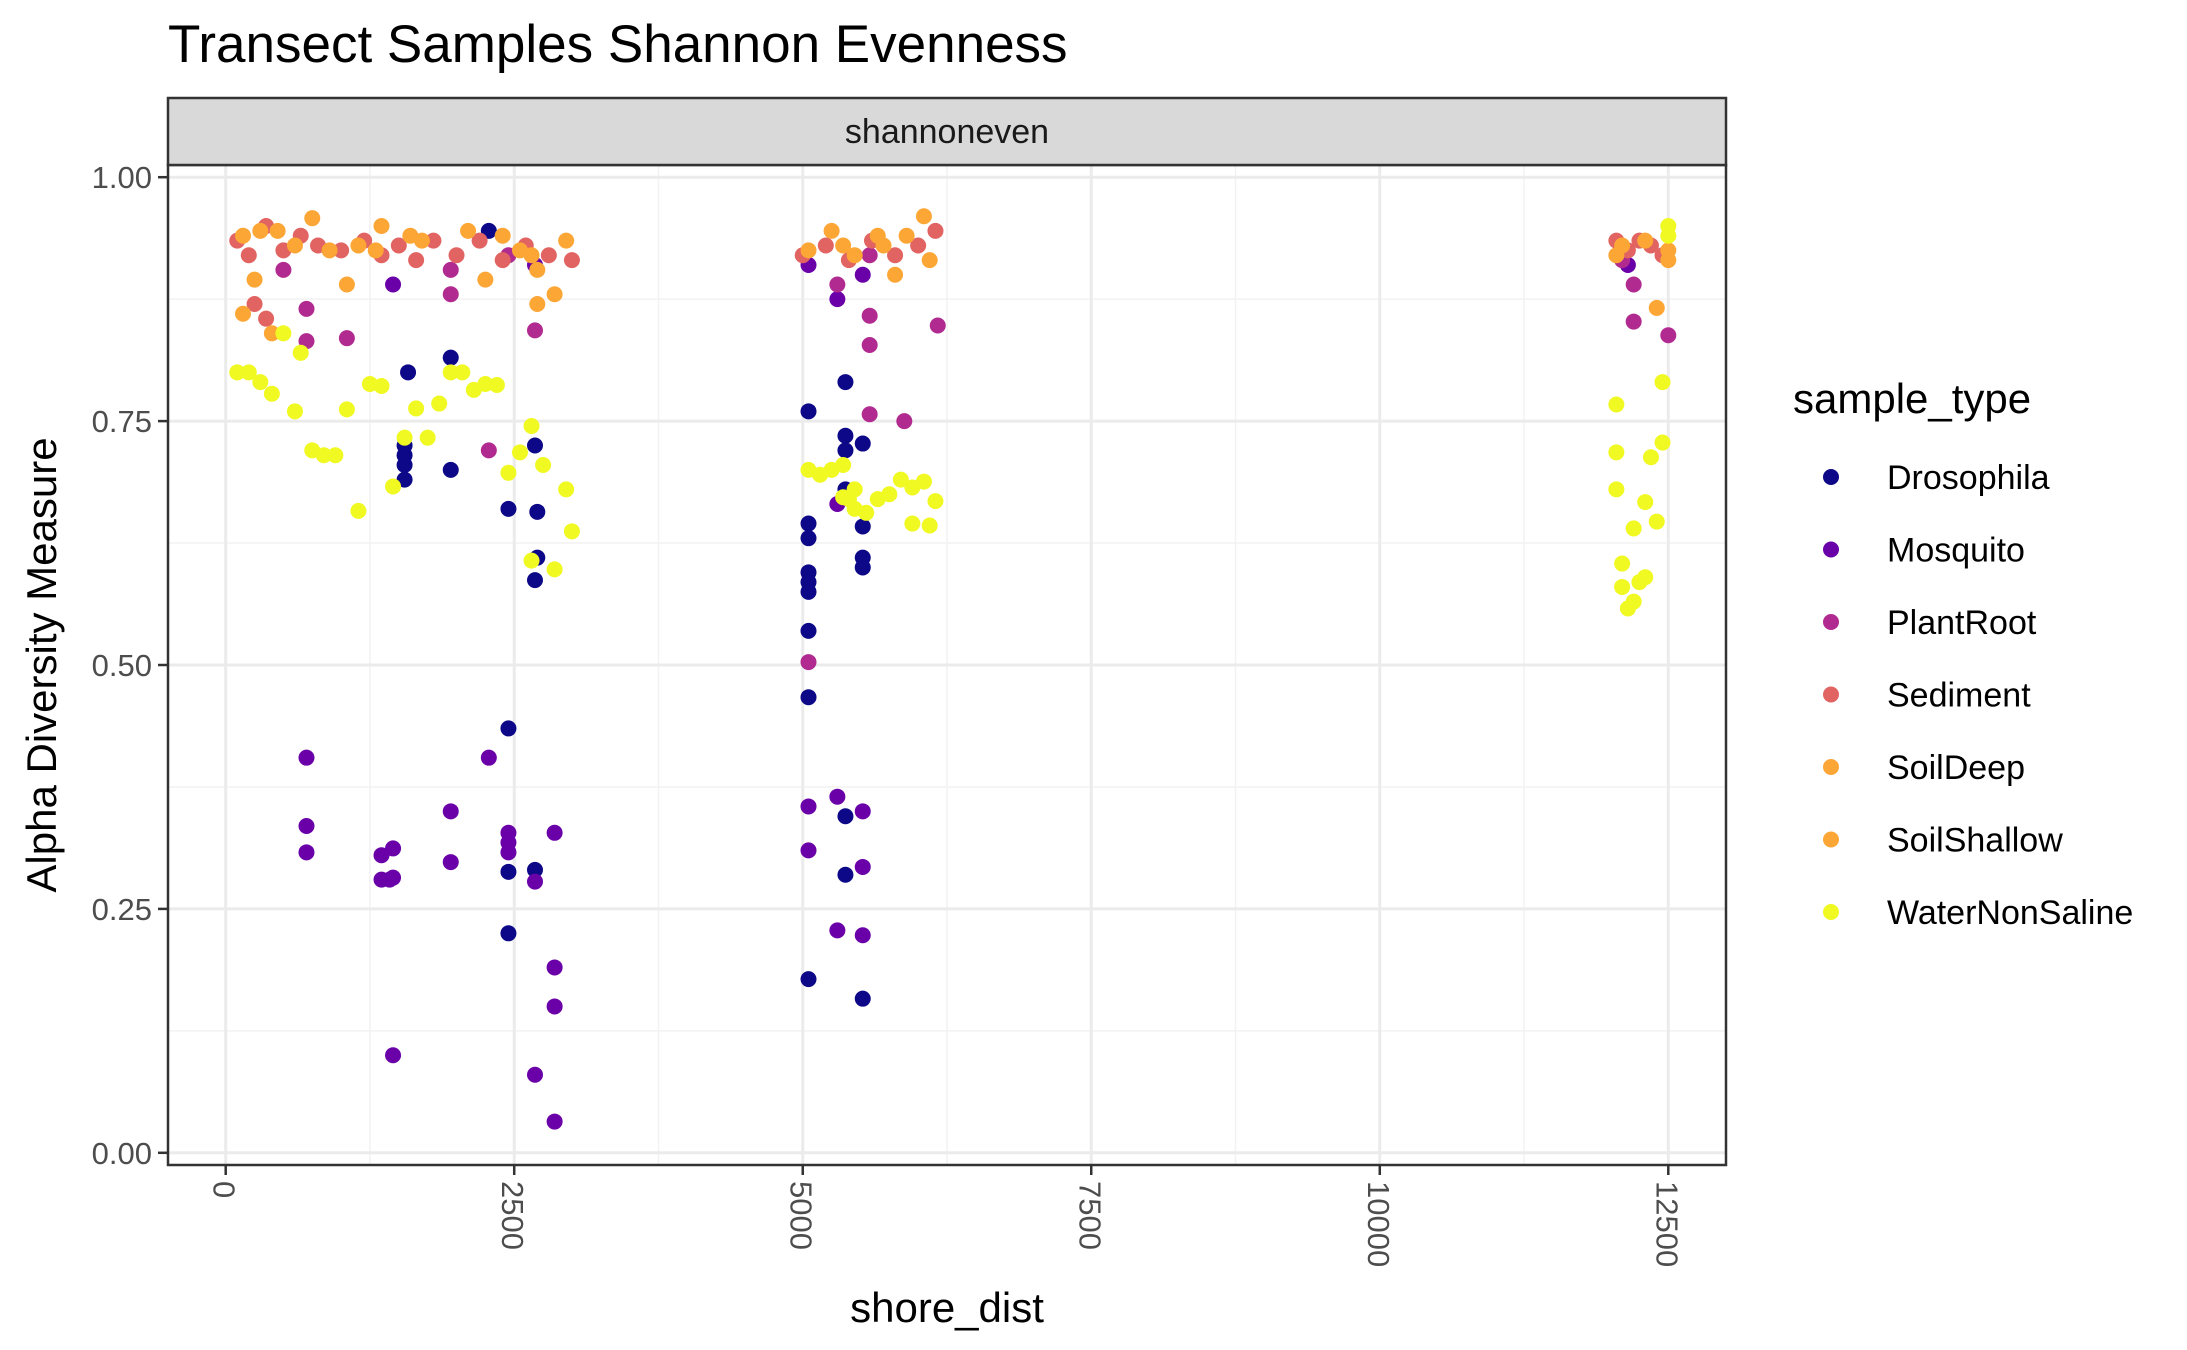  I want to click on facet-strip, so click(947, 131).